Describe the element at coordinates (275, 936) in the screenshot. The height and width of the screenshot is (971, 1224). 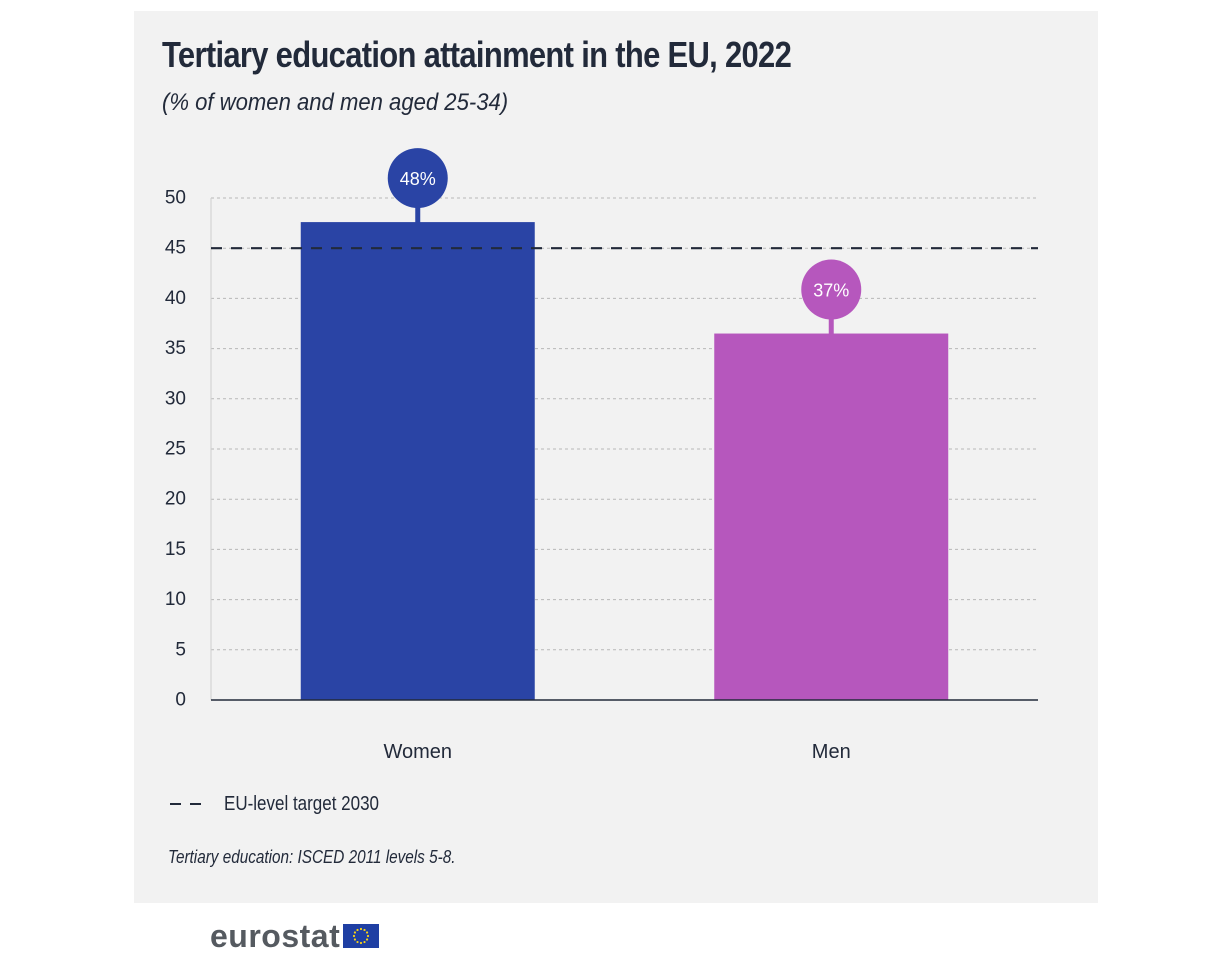
I see `logo-wordmark: eurostat` at that location.